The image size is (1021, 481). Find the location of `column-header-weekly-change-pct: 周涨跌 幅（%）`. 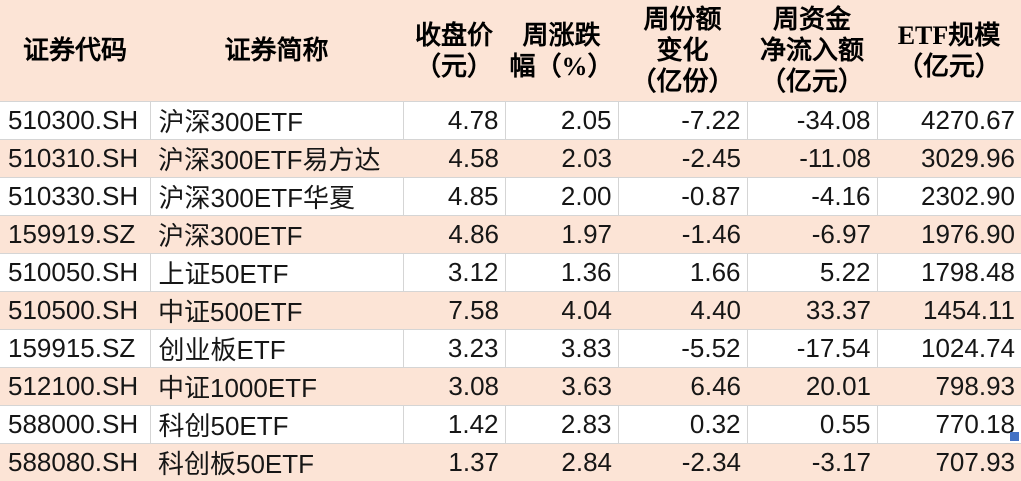

column-header-weekly-change-pct: 周涨跌 幅（%） is located at coordinates (561, 51).